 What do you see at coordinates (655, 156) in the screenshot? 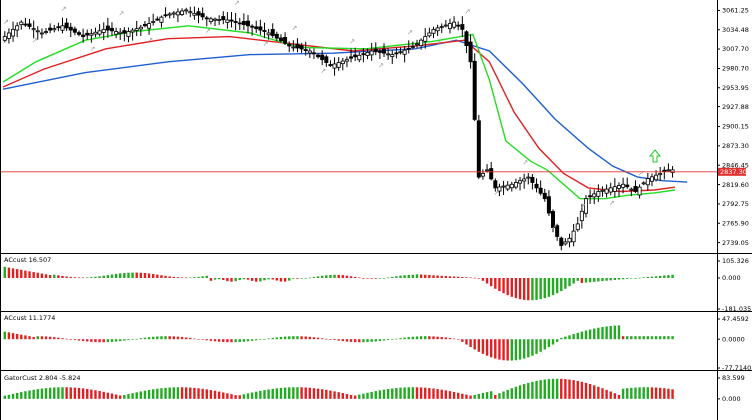
I see `signal-arrows` at bounding box center [655, 156].